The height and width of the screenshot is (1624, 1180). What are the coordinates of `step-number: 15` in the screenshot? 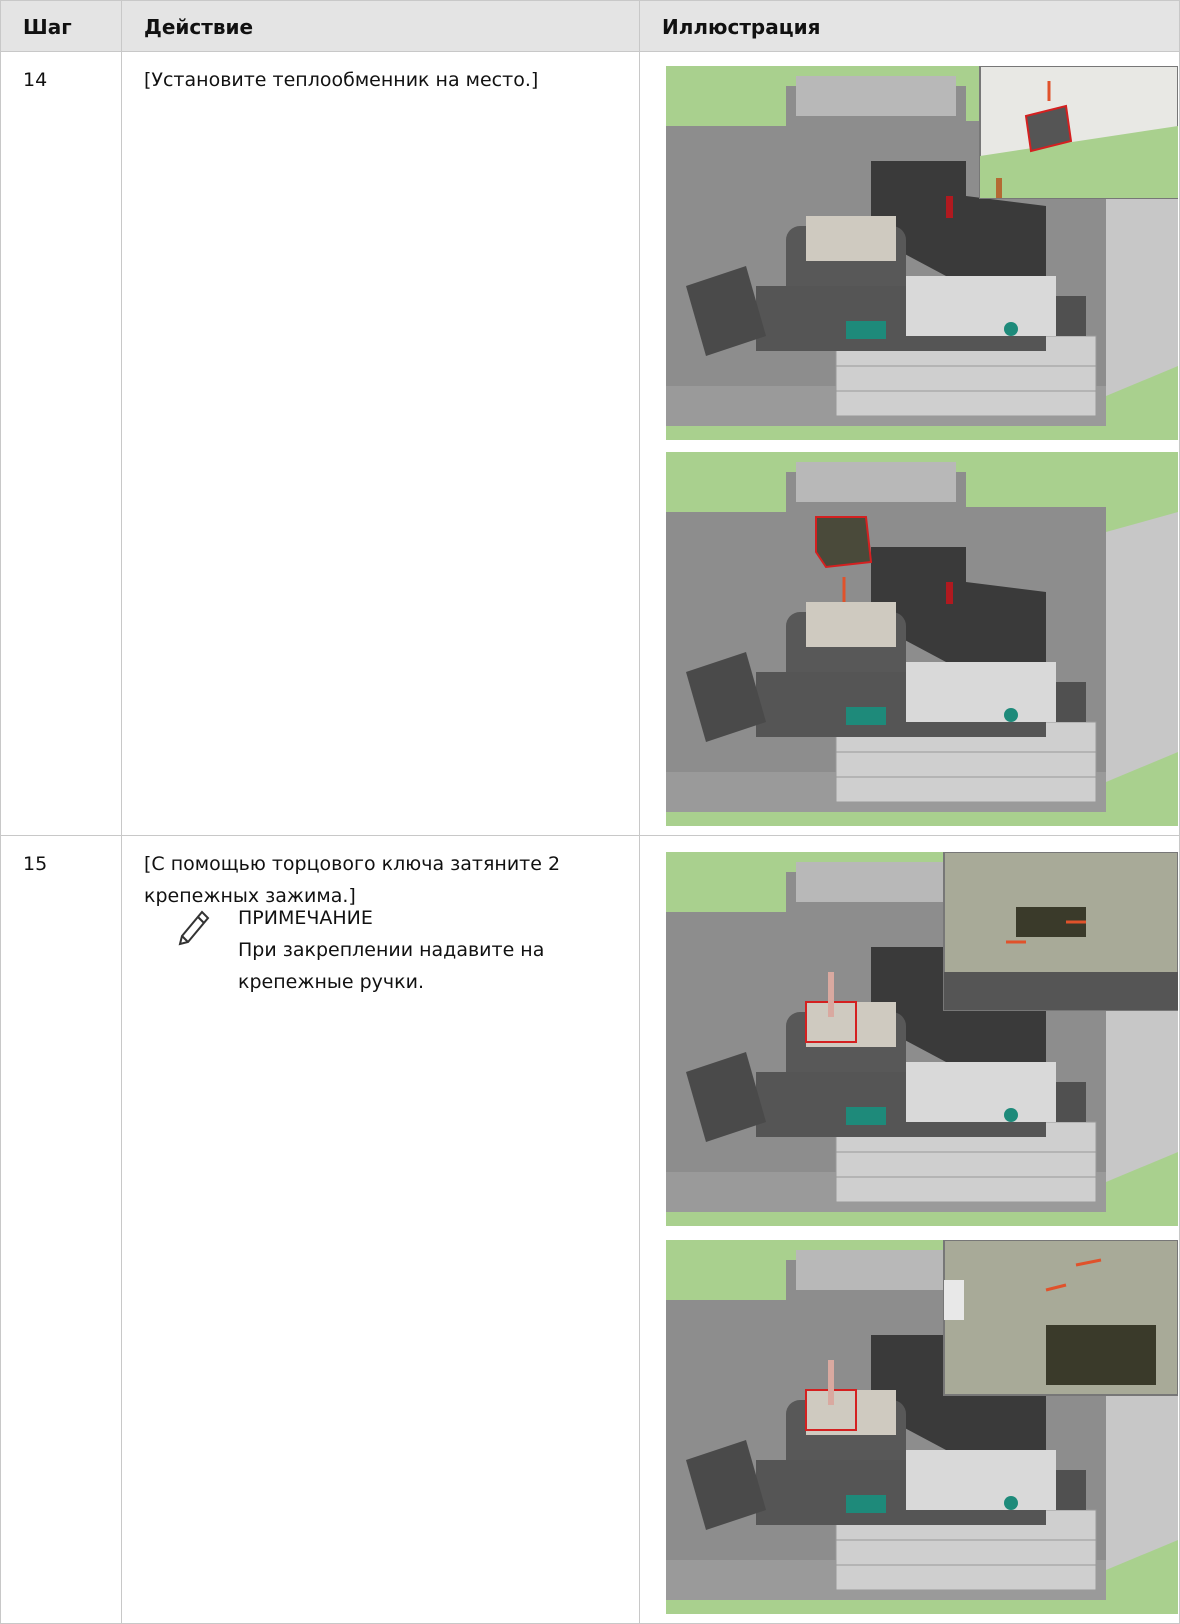 It's located at (61, 1230).